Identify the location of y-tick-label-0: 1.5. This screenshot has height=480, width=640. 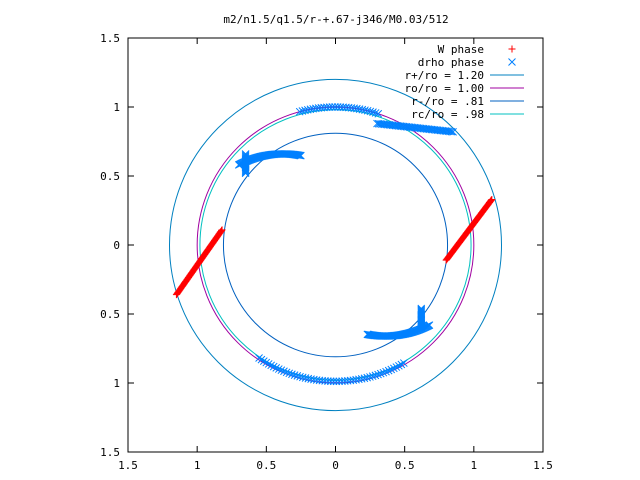
(110, 452).